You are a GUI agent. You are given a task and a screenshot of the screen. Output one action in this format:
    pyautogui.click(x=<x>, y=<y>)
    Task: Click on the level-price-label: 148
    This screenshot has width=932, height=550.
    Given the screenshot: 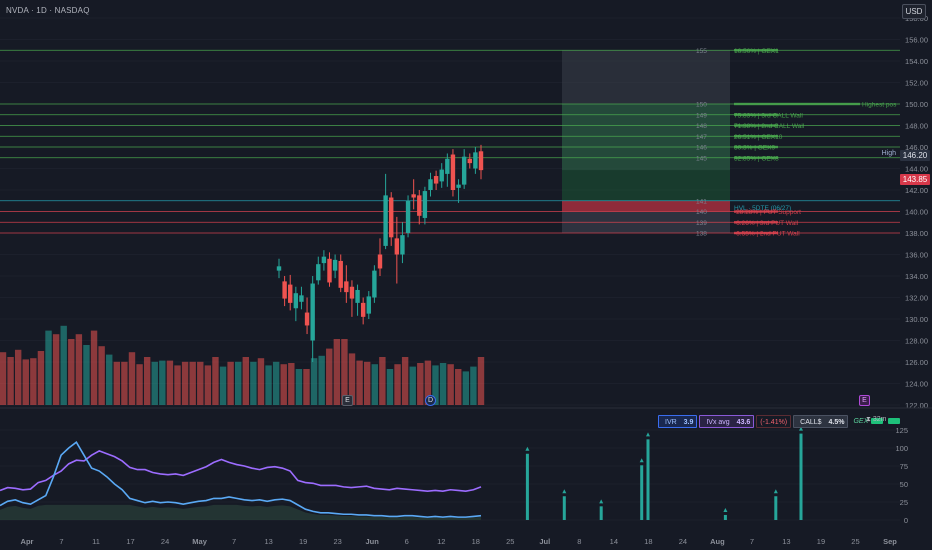 What is the action you would take?
    pyautogui.click(x=701, y=126)
    